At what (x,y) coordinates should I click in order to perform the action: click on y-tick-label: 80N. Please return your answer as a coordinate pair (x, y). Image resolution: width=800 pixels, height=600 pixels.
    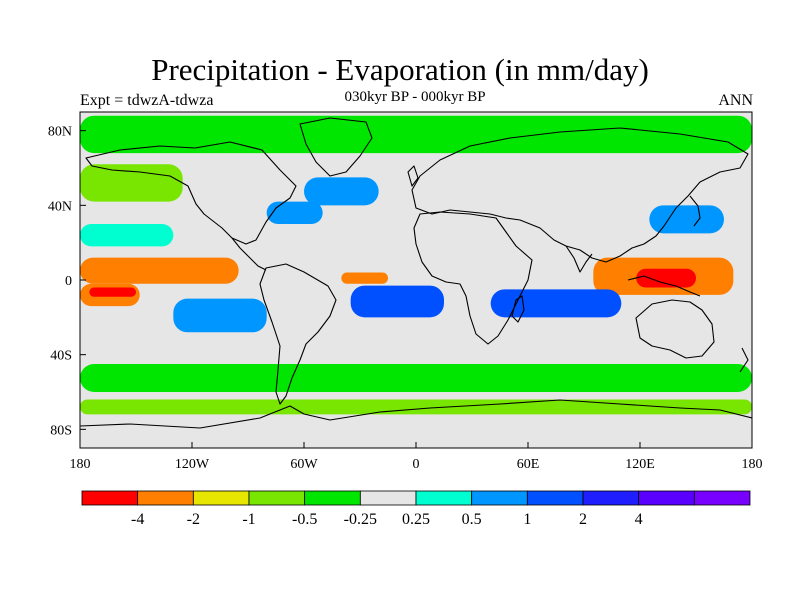
    Looking at the image, I should click on (60, 132).